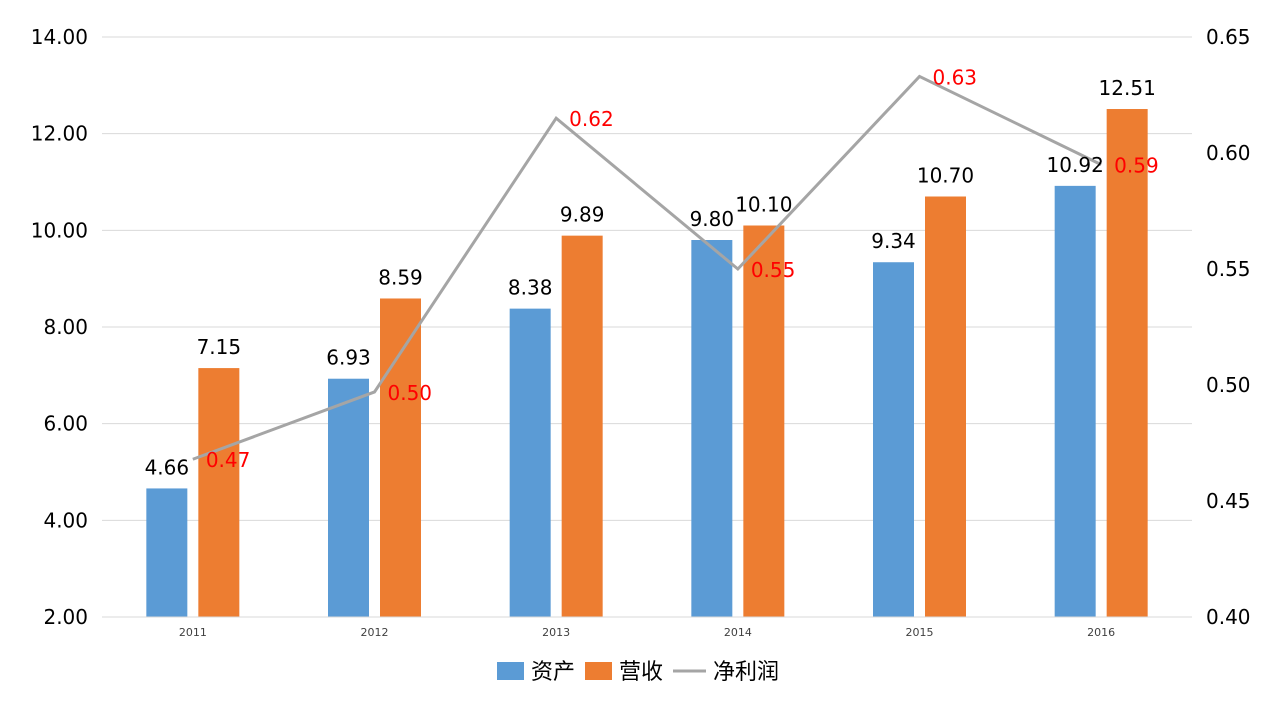 The height and width of the screenshot is (720, 1280). Describe the element at coordinates (955, 77) in the screenshot. I see `line-data-label: 0.63` at that location.